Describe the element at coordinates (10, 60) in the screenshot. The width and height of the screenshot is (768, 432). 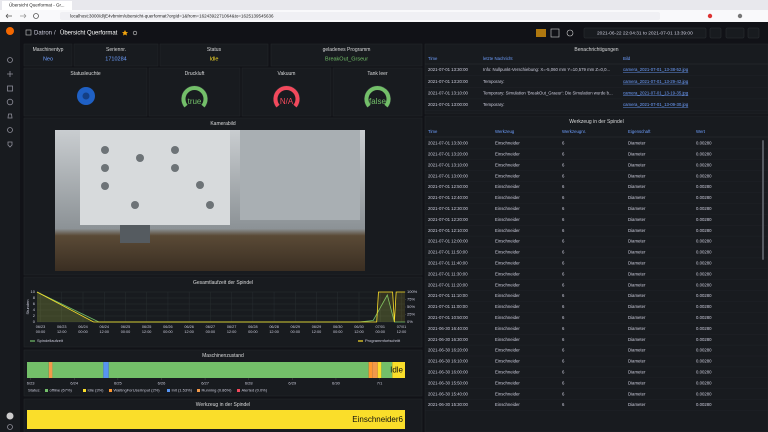
I see `search-icon` at that location.